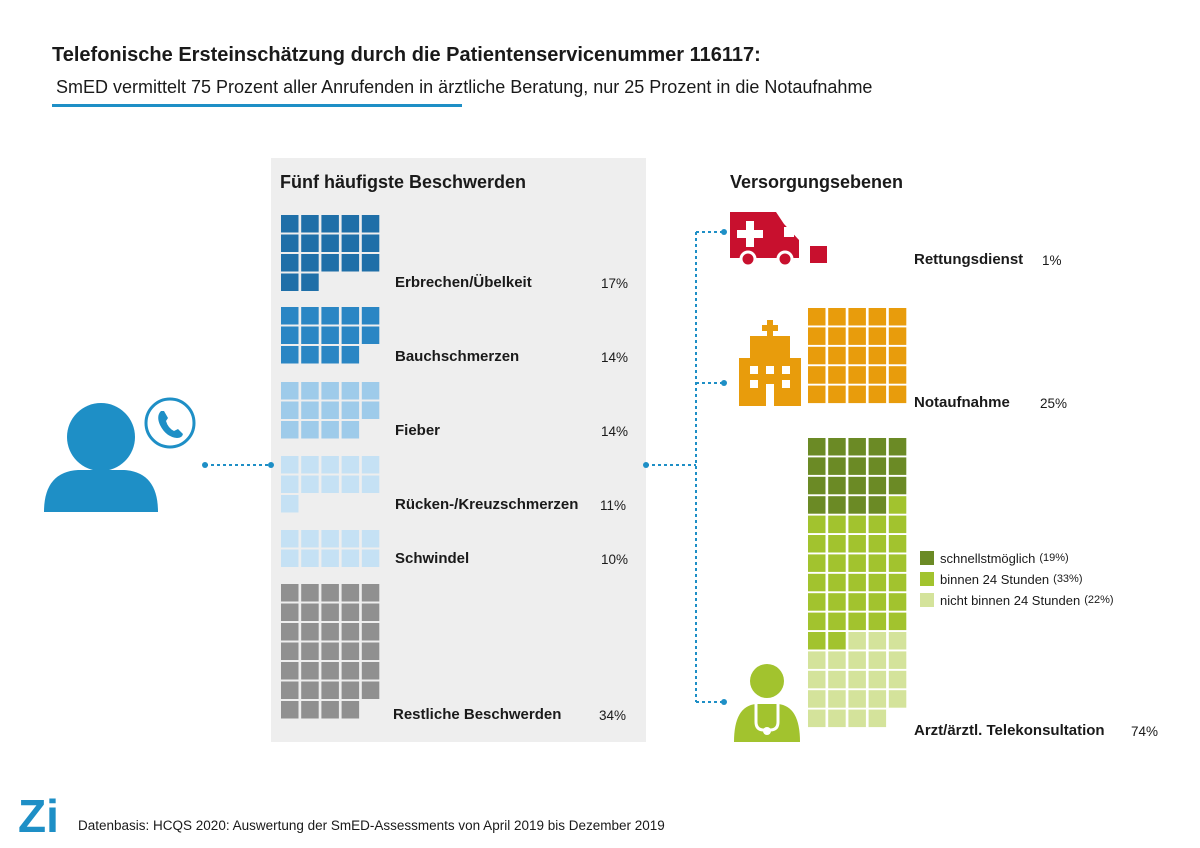 Image resolution: width=1200 pixels, height=848 pixels. Describe the element at coordinates (969, 259) in the screenshot. I see `care-level-label: Rettungsdienst` at that location.